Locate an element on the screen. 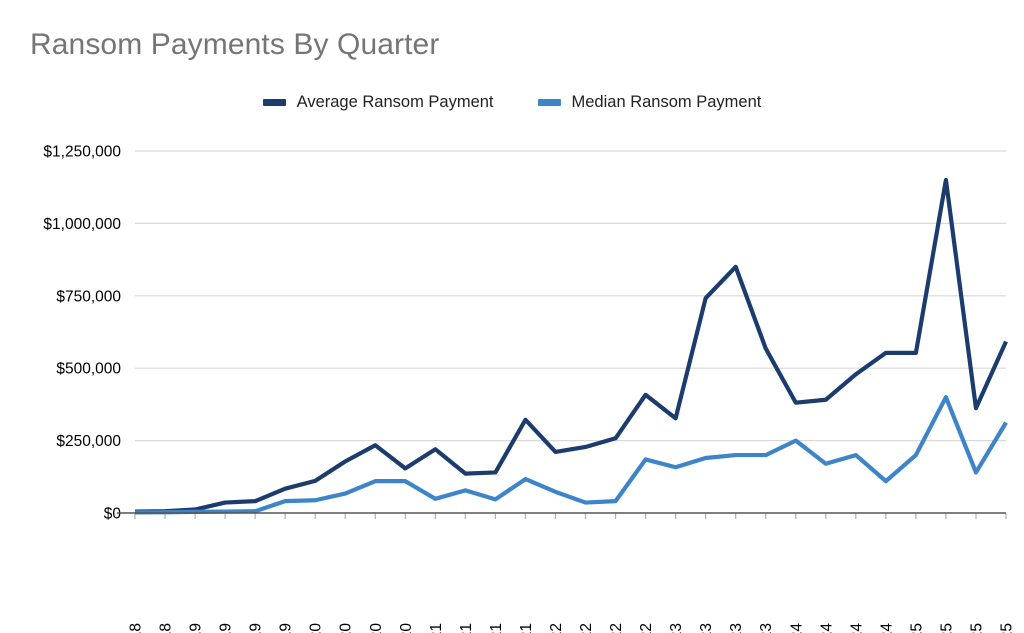  x-axis-tick-label: Q1 2021 is located at coordinates (436, 628).